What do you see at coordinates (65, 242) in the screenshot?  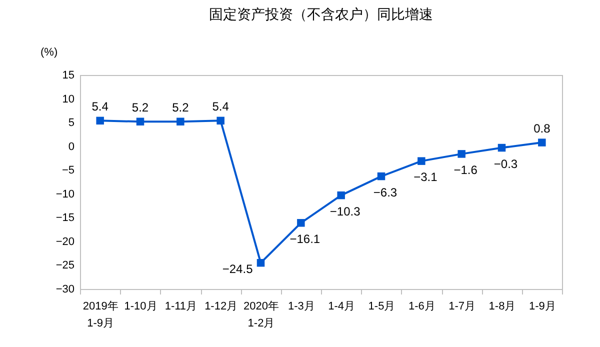 I see `y-tick-label: −20` at bounding box center [65, 242].